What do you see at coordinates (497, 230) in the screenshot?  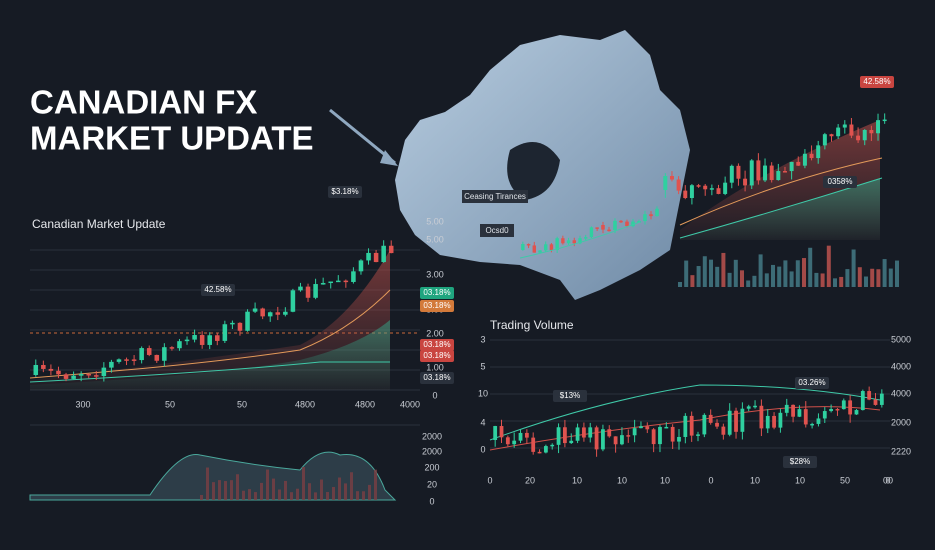 I see `map-label-bg` at bounding box center [497, 230].